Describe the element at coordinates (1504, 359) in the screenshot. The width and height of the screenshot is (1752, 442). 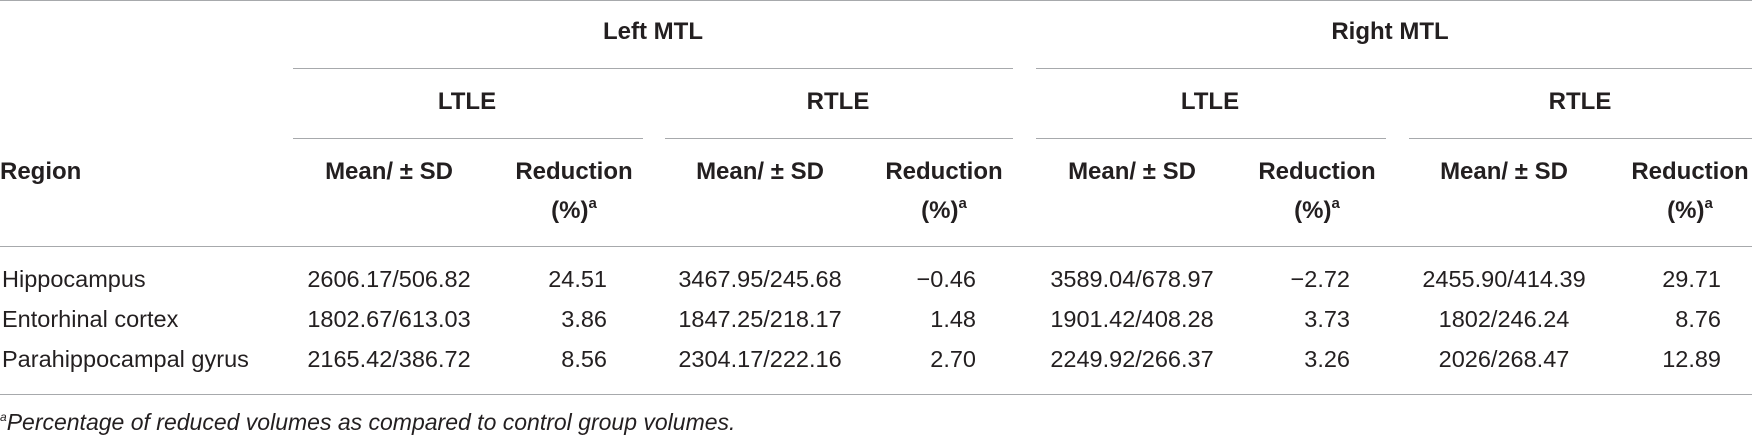
I see `mean-sd-cell: 2026/268.47` at that location.